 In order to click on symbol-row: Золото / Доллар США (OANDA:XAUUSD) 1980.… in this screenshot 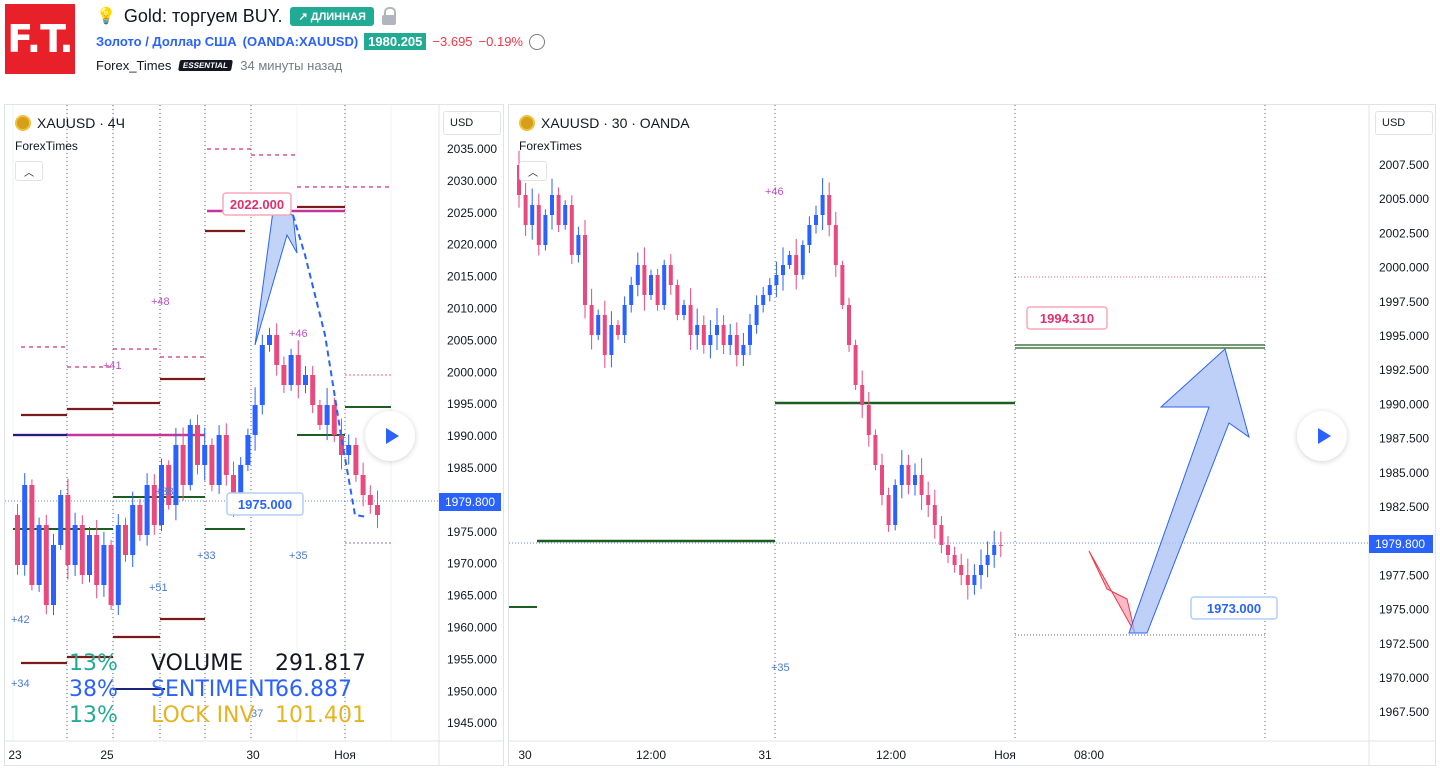, I will do `click(320, 41)`.